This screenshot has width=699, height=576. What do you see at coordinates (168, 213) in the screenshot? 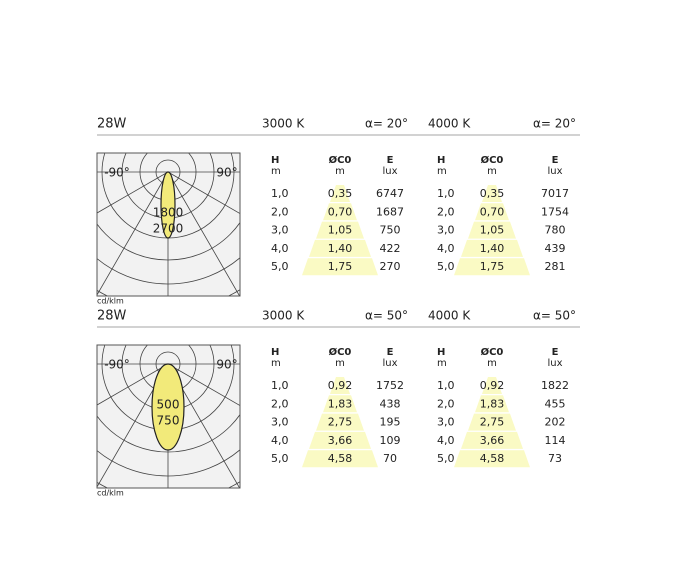
I see `intensity-label: 1800` at bounding box center [168, 213].